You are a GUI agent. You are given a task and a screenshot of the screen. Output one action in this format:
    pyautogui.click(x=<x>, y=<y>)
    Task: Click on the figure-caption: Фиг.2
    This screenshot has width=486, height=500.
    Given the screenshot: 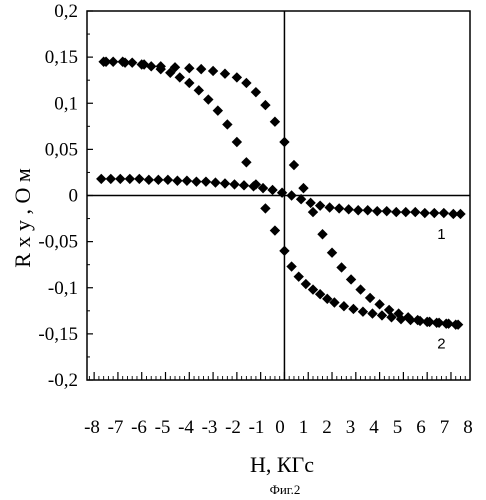 What is the action you would take?
    pyautogui.click(x=285, y=489)
    